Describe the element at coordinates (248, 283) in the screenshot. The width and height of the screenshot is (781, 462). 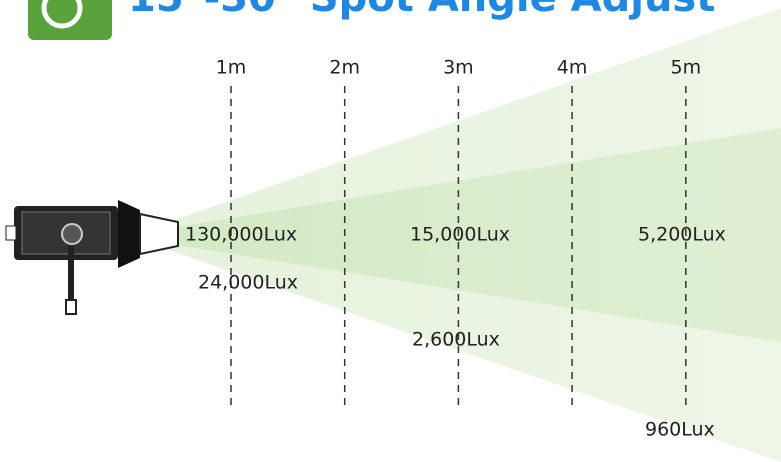
I see `lux-label: 24,000Lux` at that location.